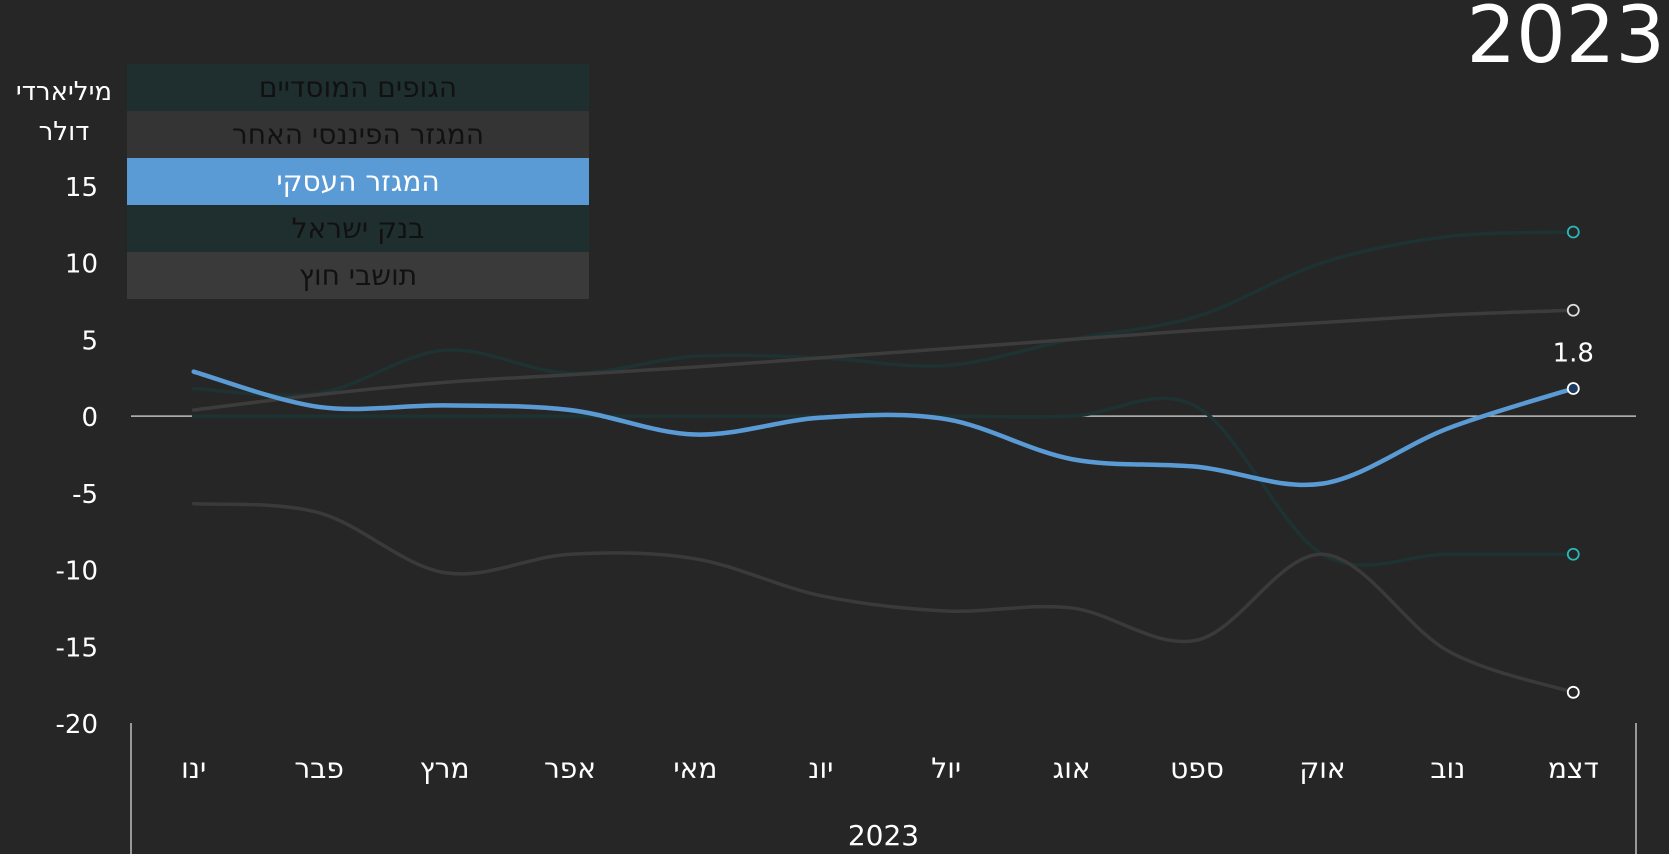 The width and height of the screenshot is (1669, 854). What do you see at coordinates (1197, 768) in the screenshot?
I see `x-tick-label: ספט` at bounding box center [1197, 768].